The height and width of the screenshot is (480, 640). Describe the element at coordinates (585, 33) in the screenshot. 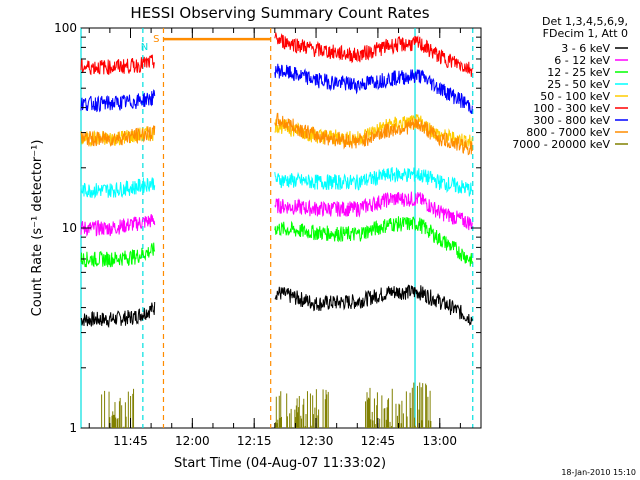

I see `legend-header: FDecim 1, Att 0` at that location.